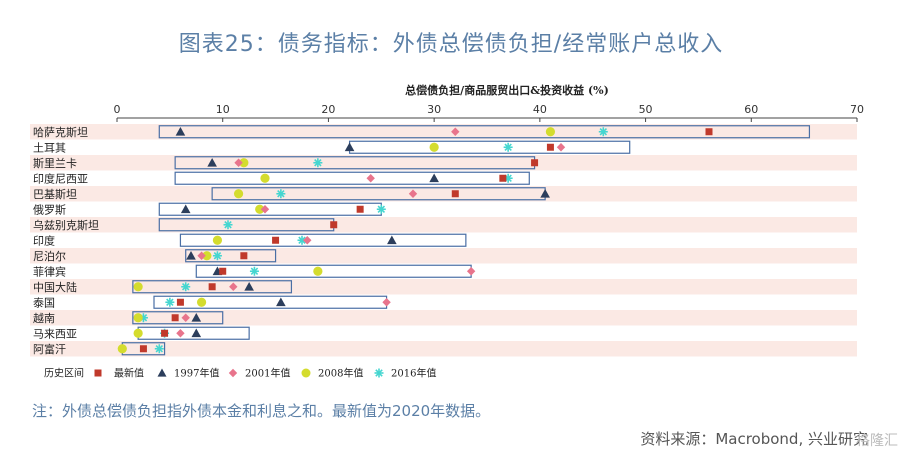 The width and height of the screenshot is (902, 462). I want to click on legend-range: 历史区间, so click(64, 373).